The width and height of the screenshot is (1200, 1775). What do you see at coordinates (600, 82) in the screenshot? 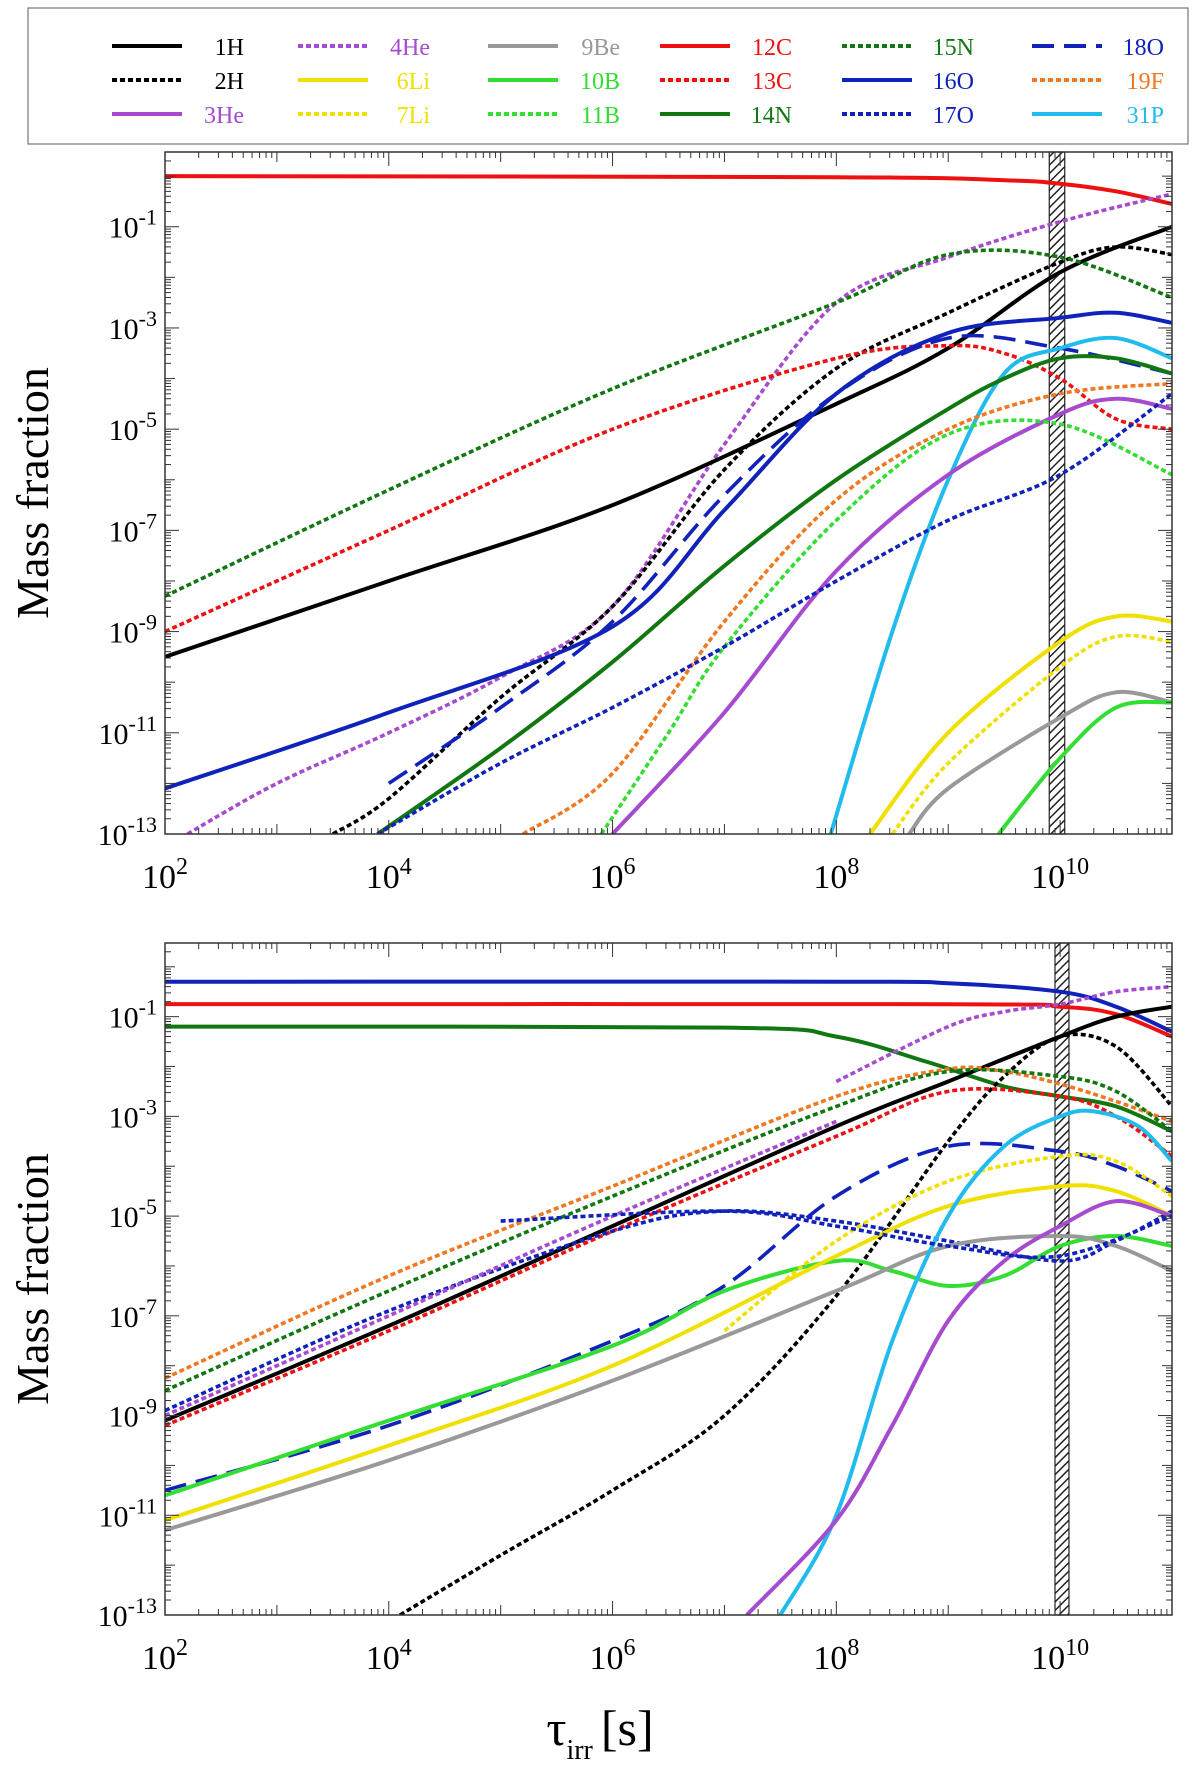
I see `legend-label: 10B` at bounding box center [600, 82].